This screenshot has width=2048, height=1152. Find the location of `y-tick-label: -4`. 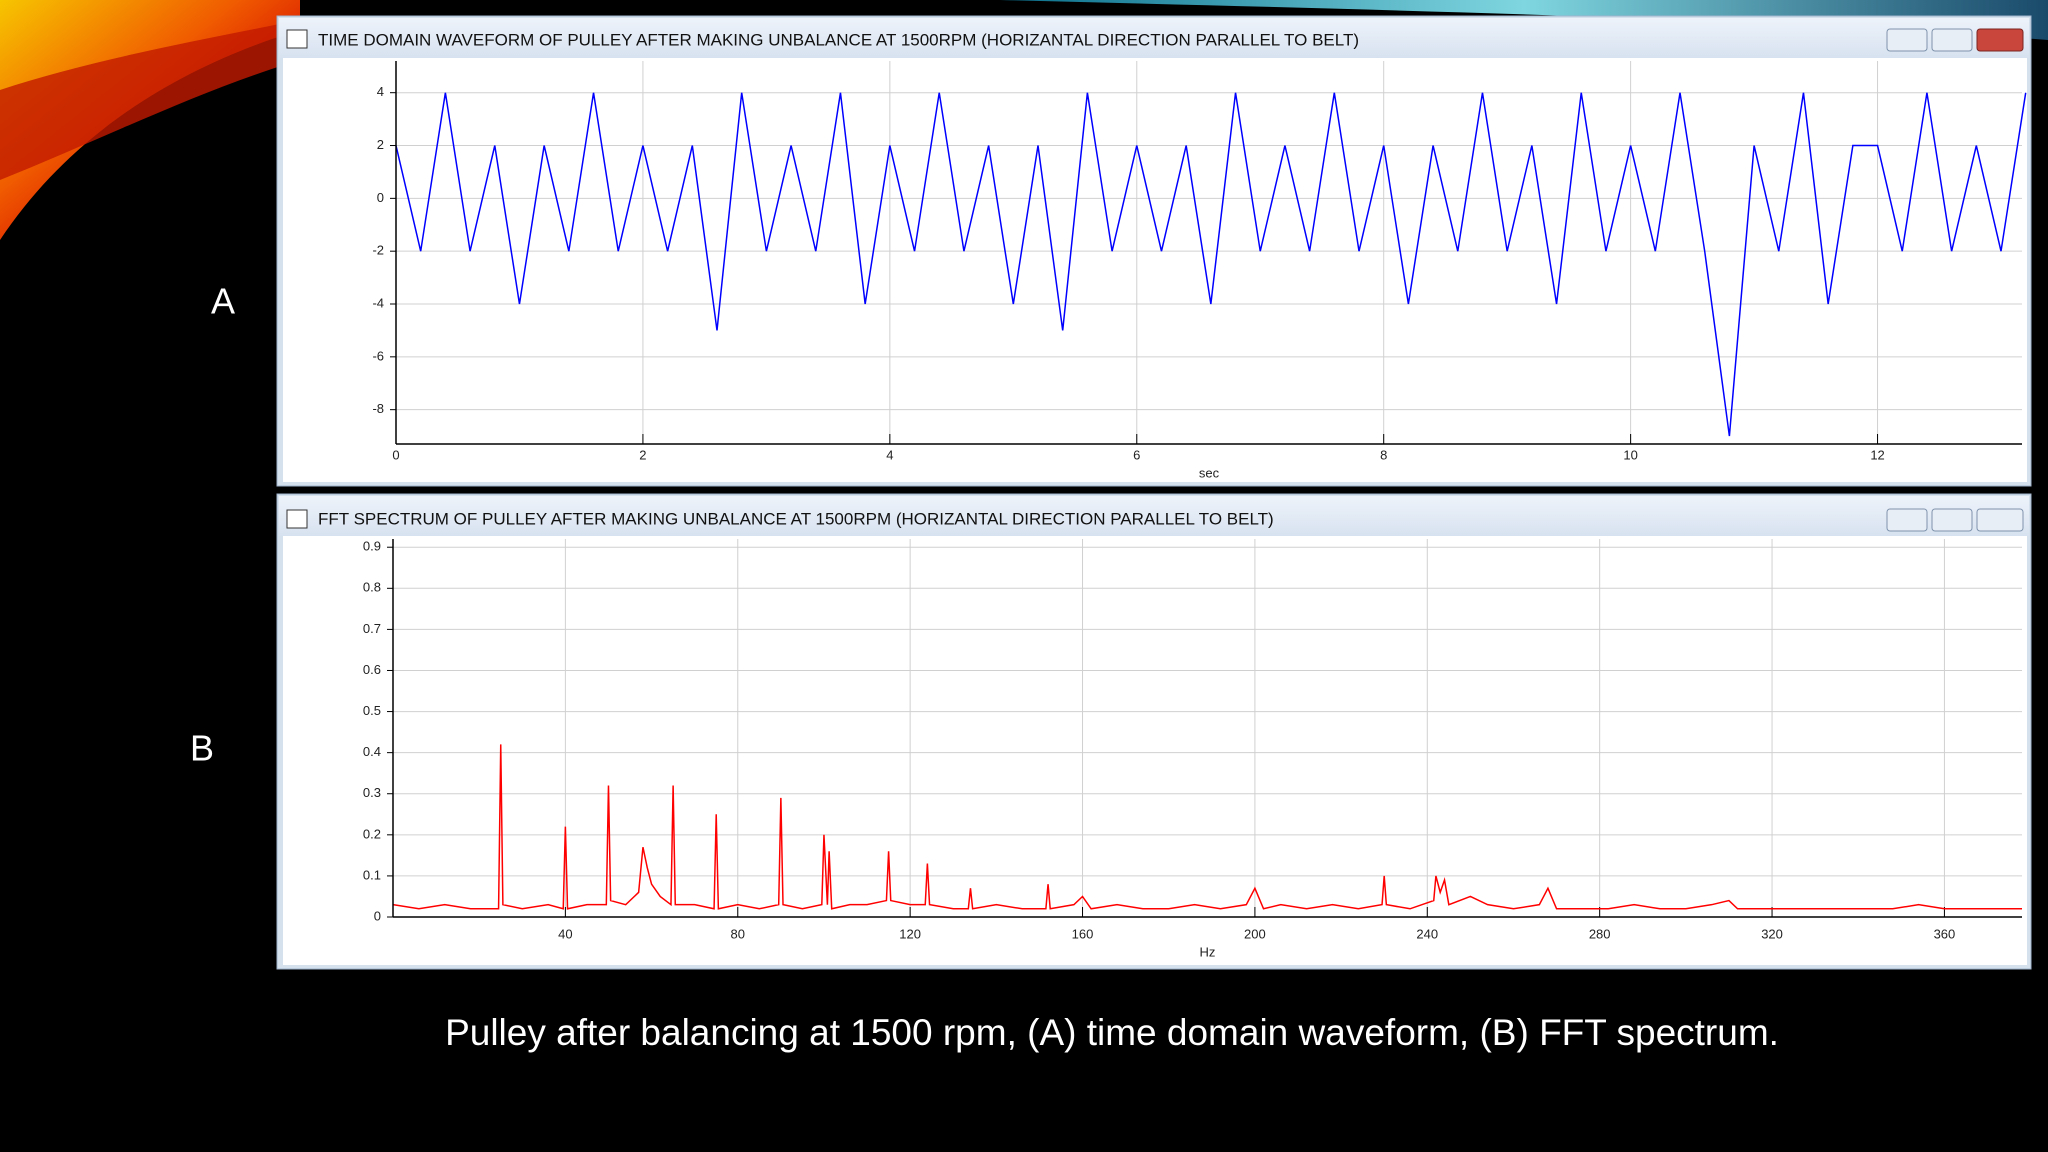

y-tick-label: -4 is located at coordinates (378, 302).